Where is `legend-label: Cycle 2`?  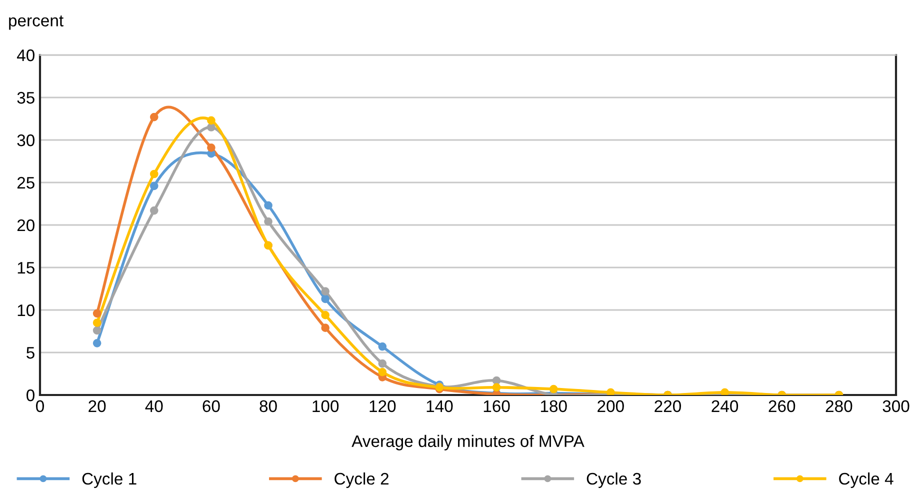
legend-label: Cycle 2 is located at coordinates (361, 480).